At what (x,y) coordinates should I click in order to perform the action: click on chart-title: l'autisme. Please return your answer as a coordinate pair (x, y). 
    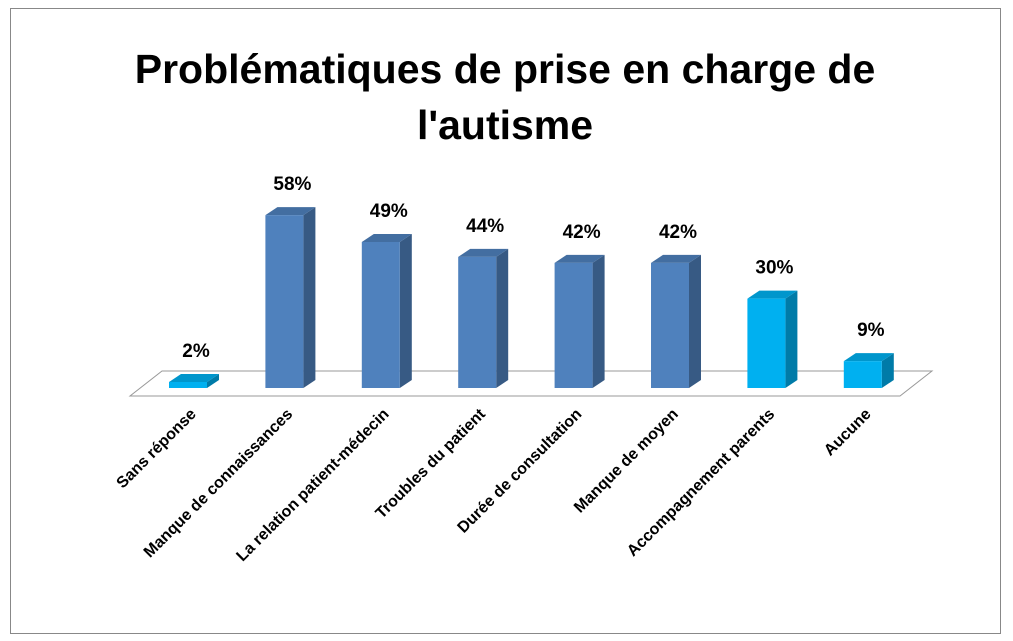
    Looking at the image, I should click on (505, 125).